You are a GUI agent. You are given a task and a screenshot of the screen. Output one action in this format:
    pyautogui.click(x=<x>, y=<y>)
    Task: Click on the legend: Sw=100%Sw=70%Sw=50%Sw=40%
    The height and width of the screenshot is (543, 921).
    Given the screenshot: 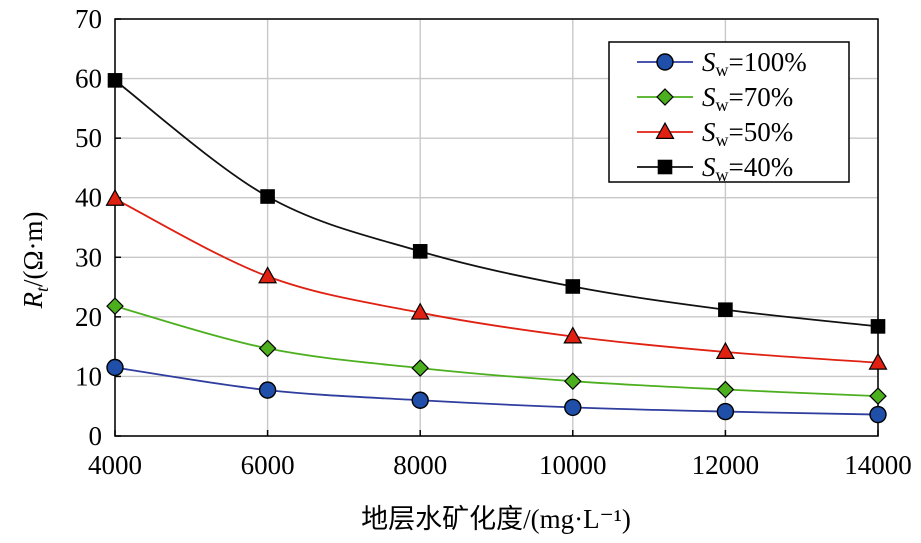 What is the action you would take?
    pyautogui.click(x=729, y=113)
    